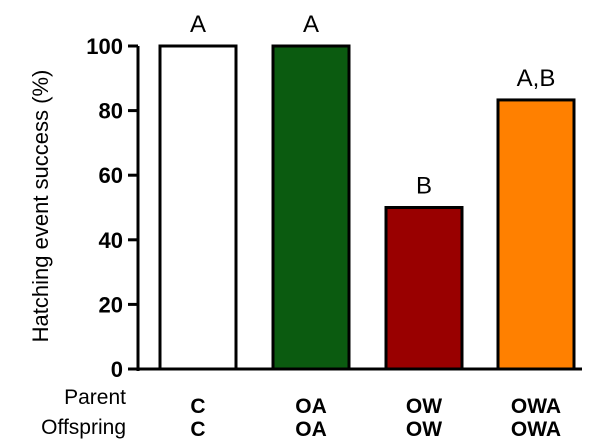 This screenshot has width=600, height=442. Describe the element at coordinates (111, 175) in the screenshot. I see `y-tick-label: 60` at that location.